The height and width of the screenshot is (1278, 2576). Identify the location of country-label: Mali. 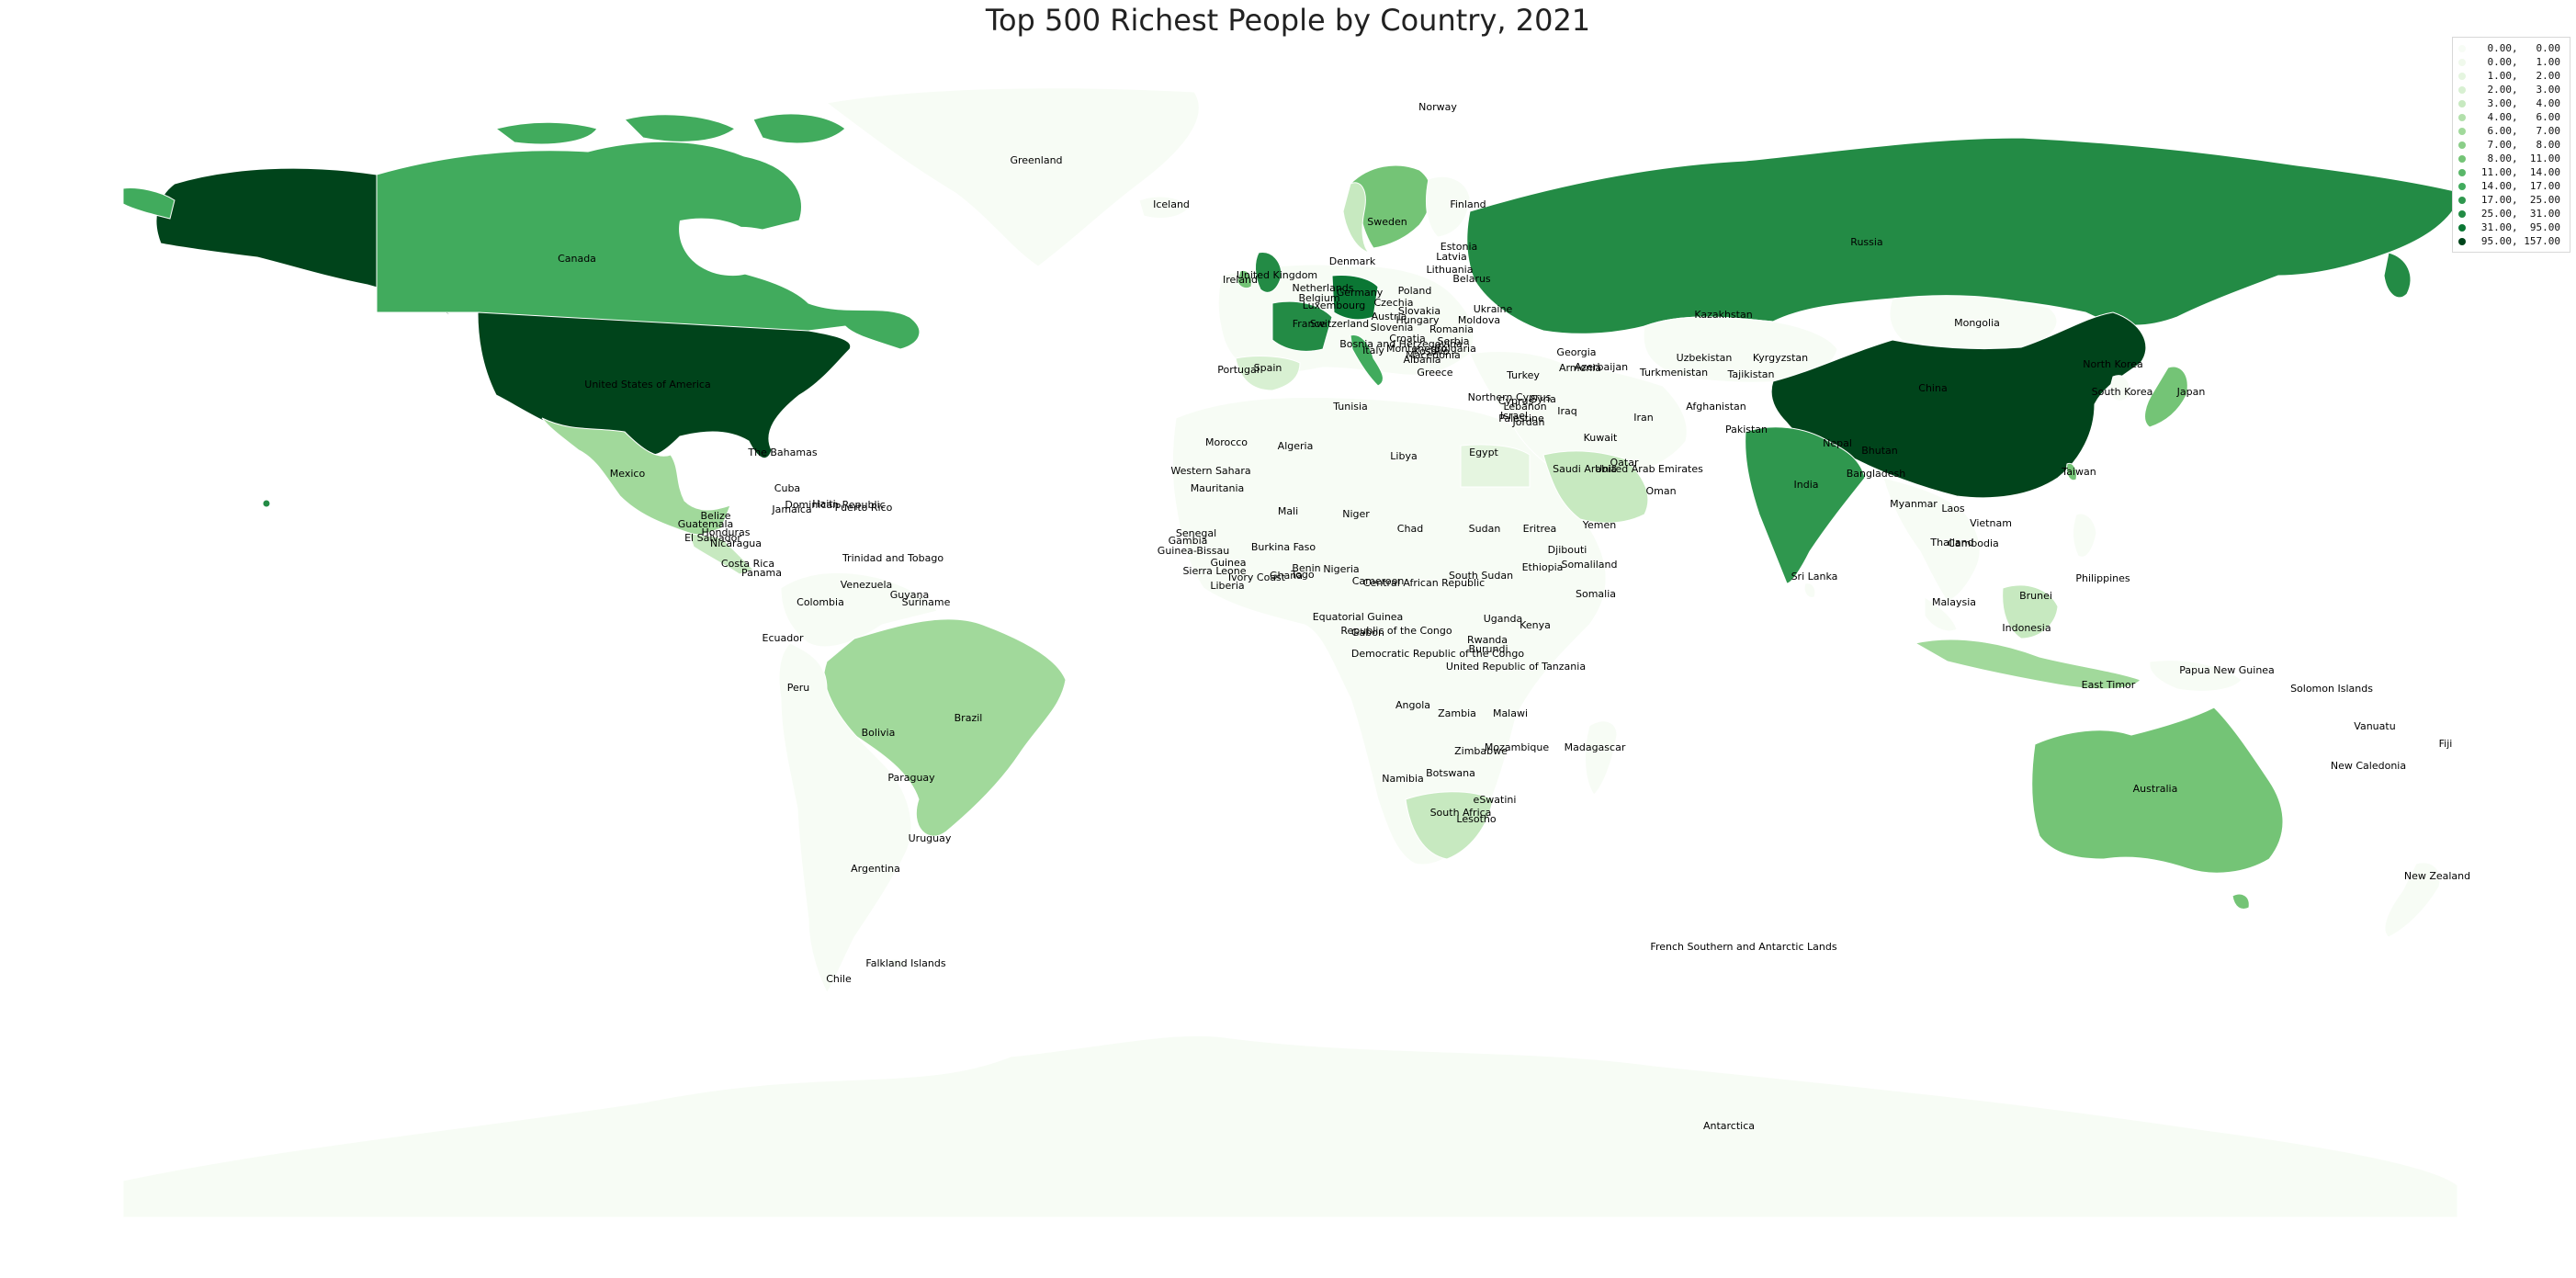
(1288, 511).